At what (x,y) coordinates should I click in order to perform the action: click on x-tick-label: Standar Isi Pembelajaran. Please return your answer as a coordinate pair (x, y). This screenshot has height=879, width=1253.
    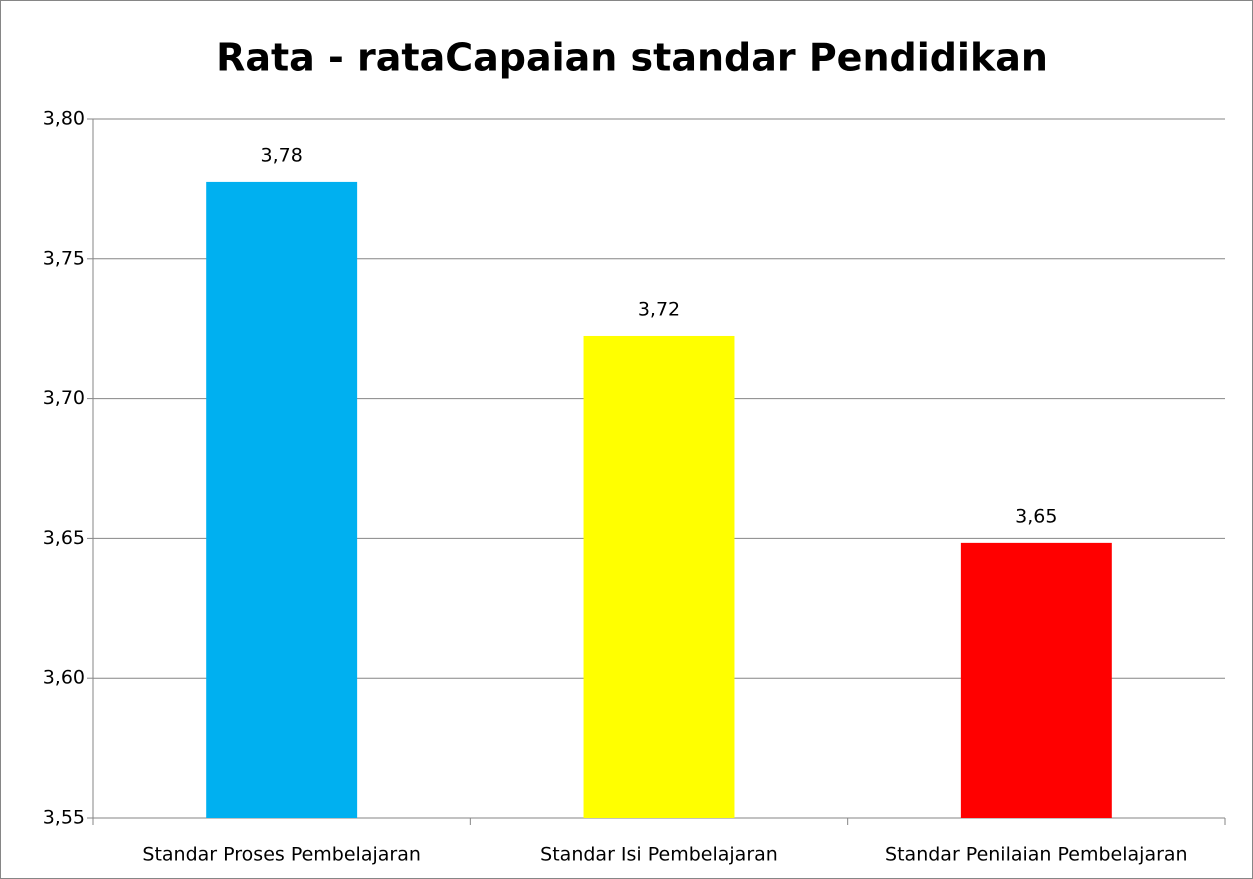
    Looking at the image, I should click on (659, 855).